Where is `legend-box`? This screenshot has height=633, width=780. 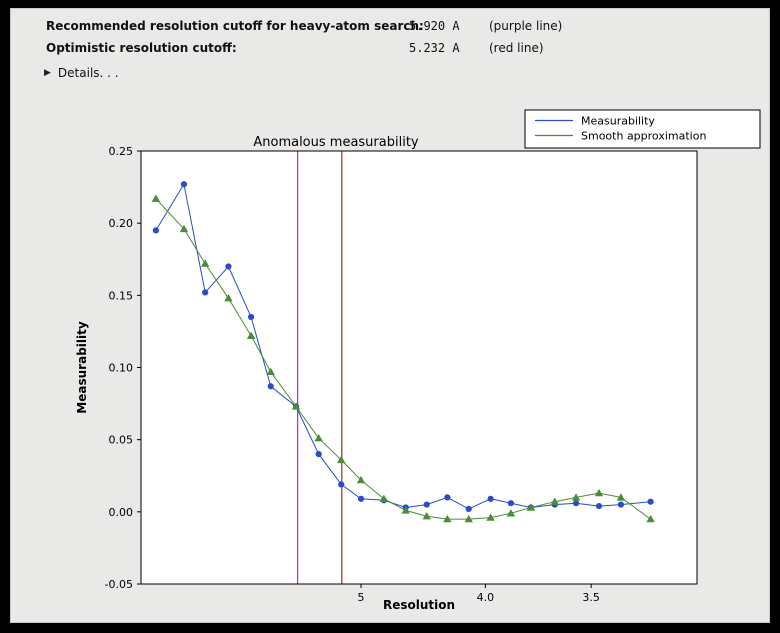 legend-box is located at coordinates (642, 129).